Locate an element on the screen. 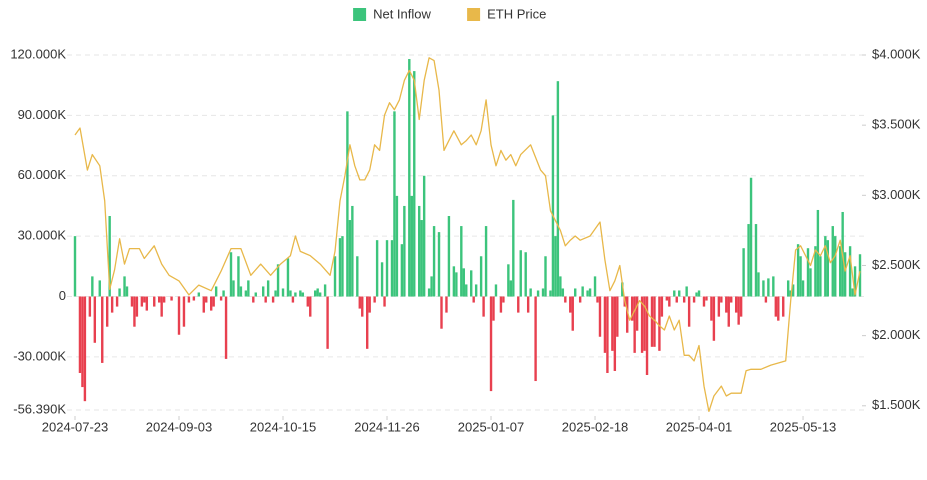 The image size is (927, 480). x-tick-label: 2024-09-03 is located at coordinates (179, 426).